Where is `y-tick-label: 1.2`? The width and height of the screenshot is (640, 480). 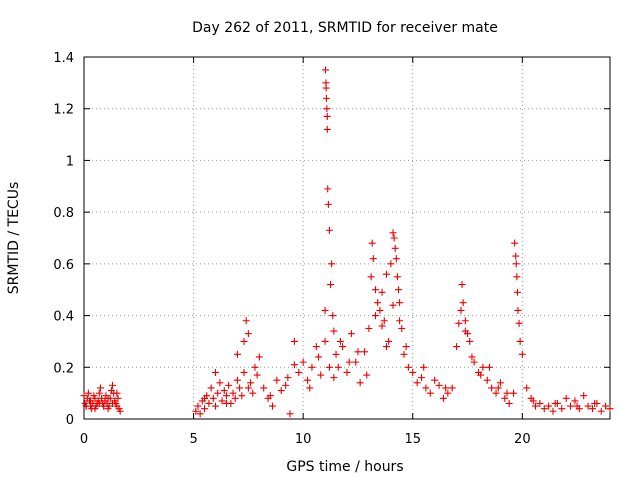
y-tick-label: 1.2 is located at coordinates (63, 110).